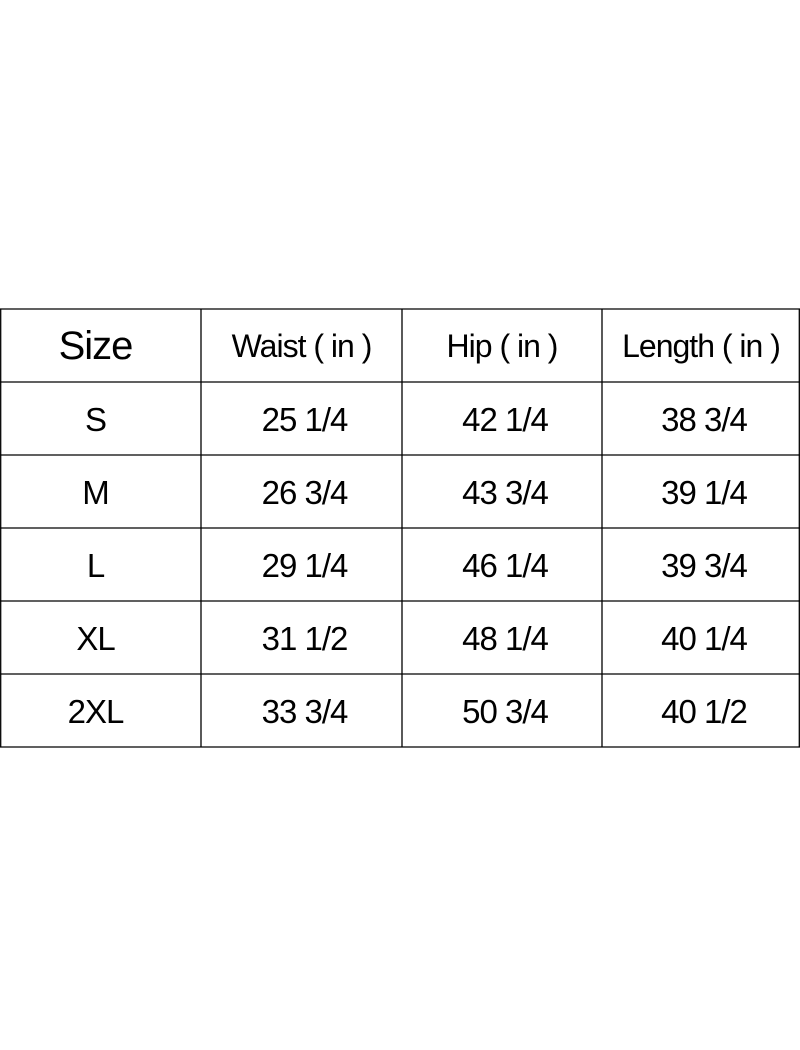 This screenshot has width=800, height=1050. Describe the element at coordinates (96, 346) in the screenshot. I see `header-cell: Size` at that location.